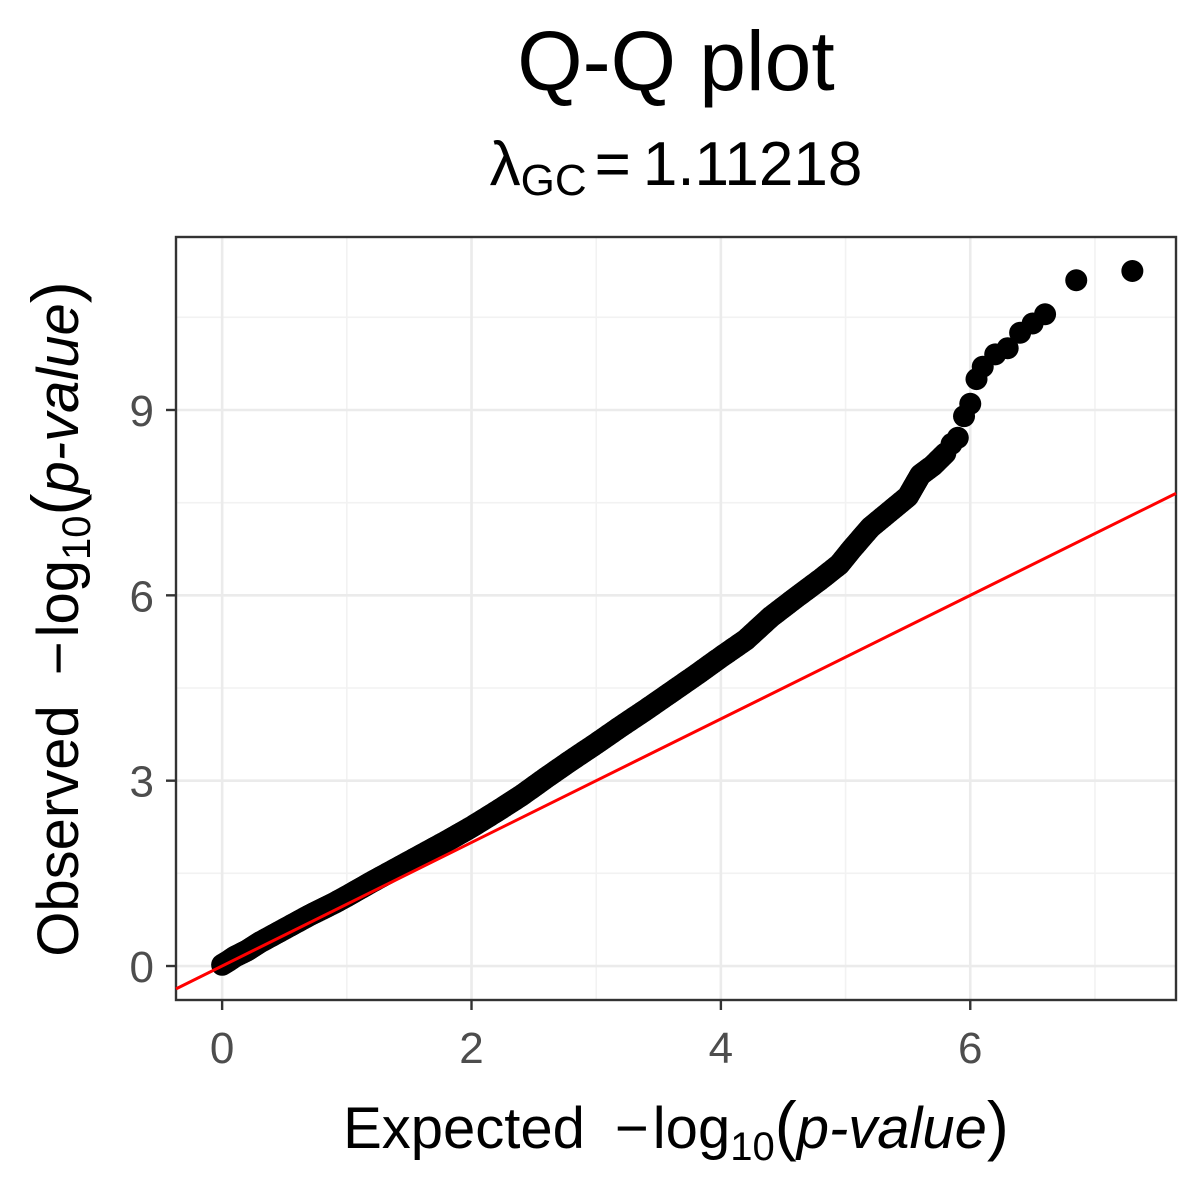 Image resolution: width=1200 pixels, height=1200 pixels. What do you see at coordinates (222, 1048) in the screenshot?
I see `x-tick-label: 0` at bounding box center [222, 1048].